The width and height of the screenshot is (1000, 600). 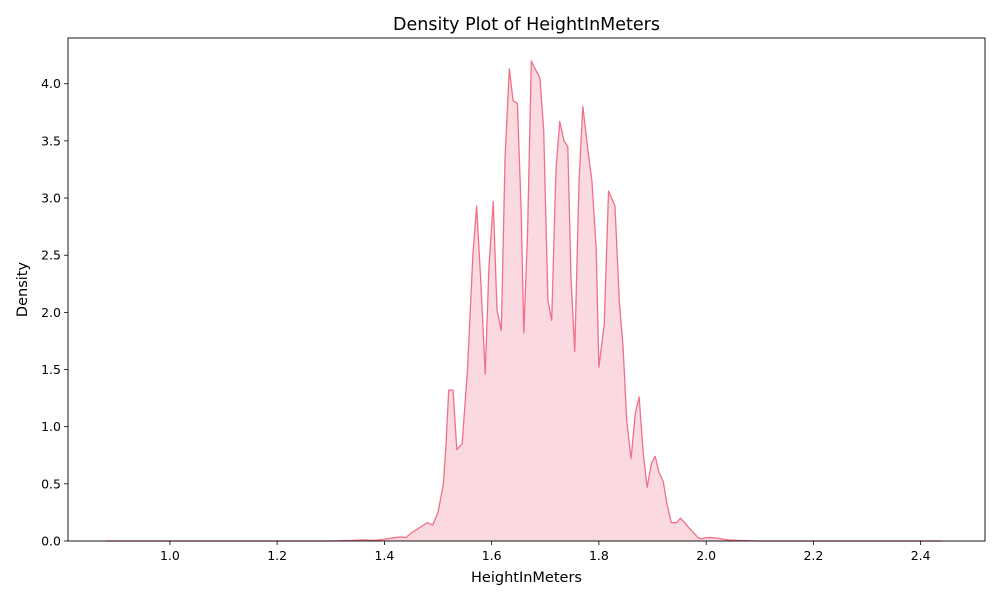 I want to click on y-tick-label: 4.0, so click(x=51, y=83).